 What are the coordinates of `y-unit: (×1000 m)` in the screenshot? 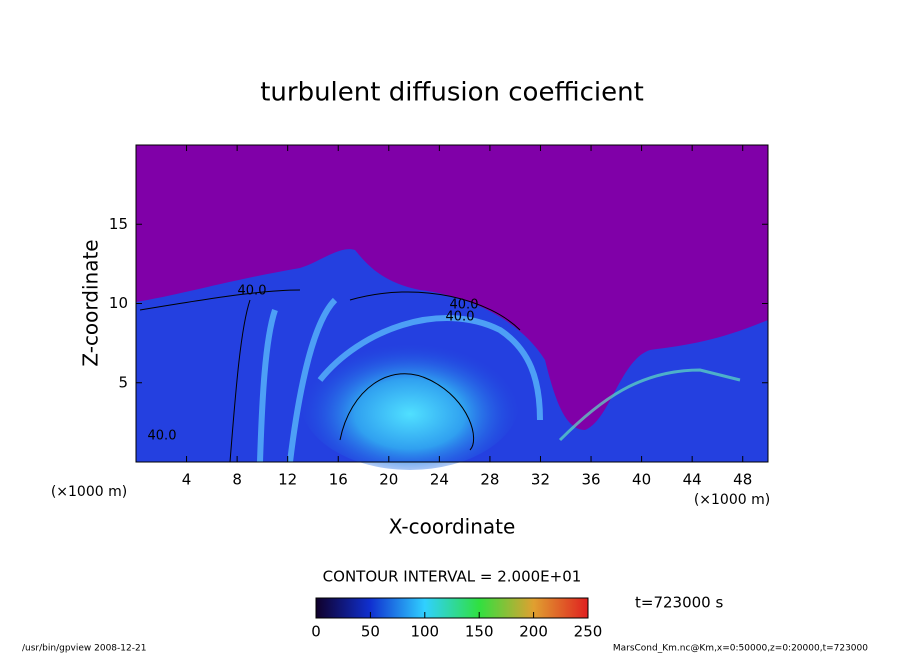 It's located at (89, 492).